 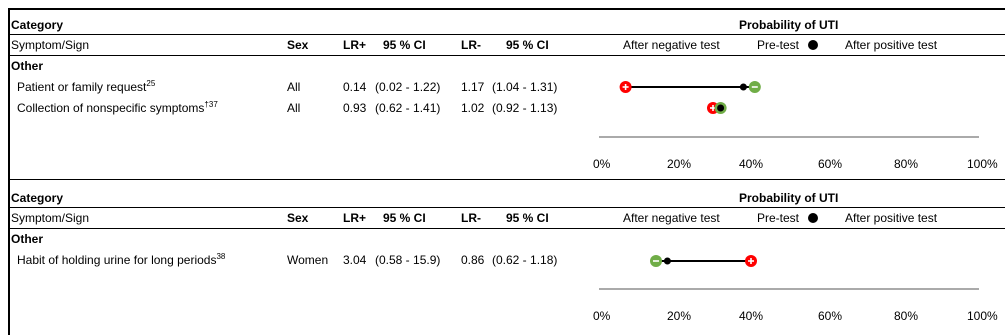 What do you see at coordinates (117, 108) in the screenshot?
I see `row-label: Collection of nonspecific symptoms†37` at bounding box center [117, 108].